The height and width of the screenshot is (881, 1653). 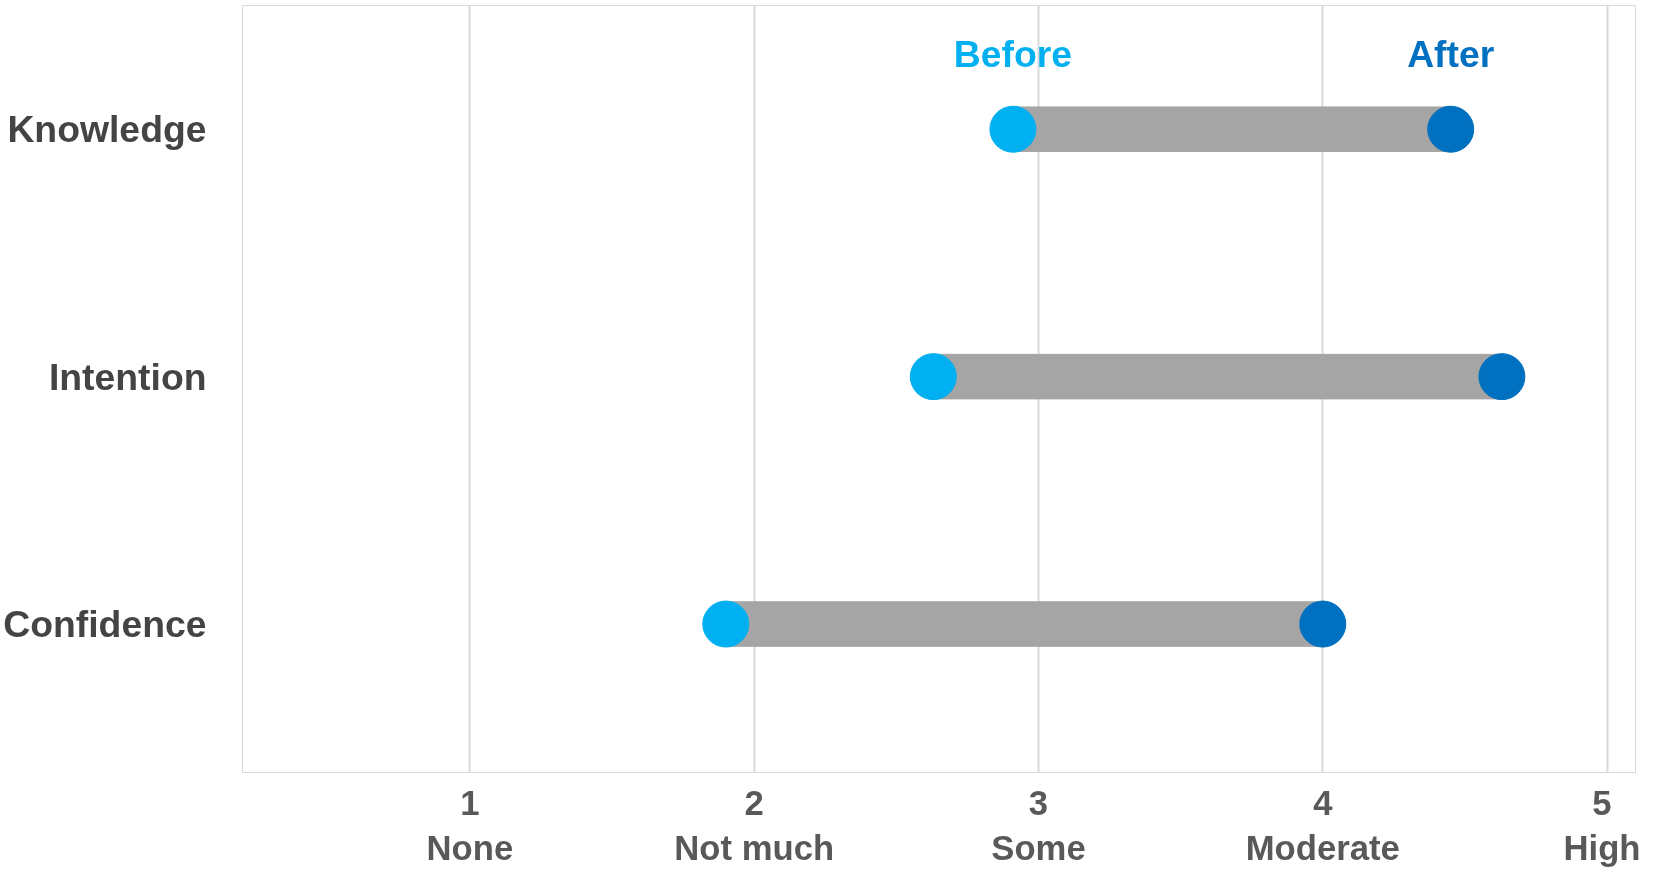 What do you see at coordinates (1322, 825) in the screenshot?
I see `x-tick-label: 4 Moderate` at bounding box center [1322, 825].